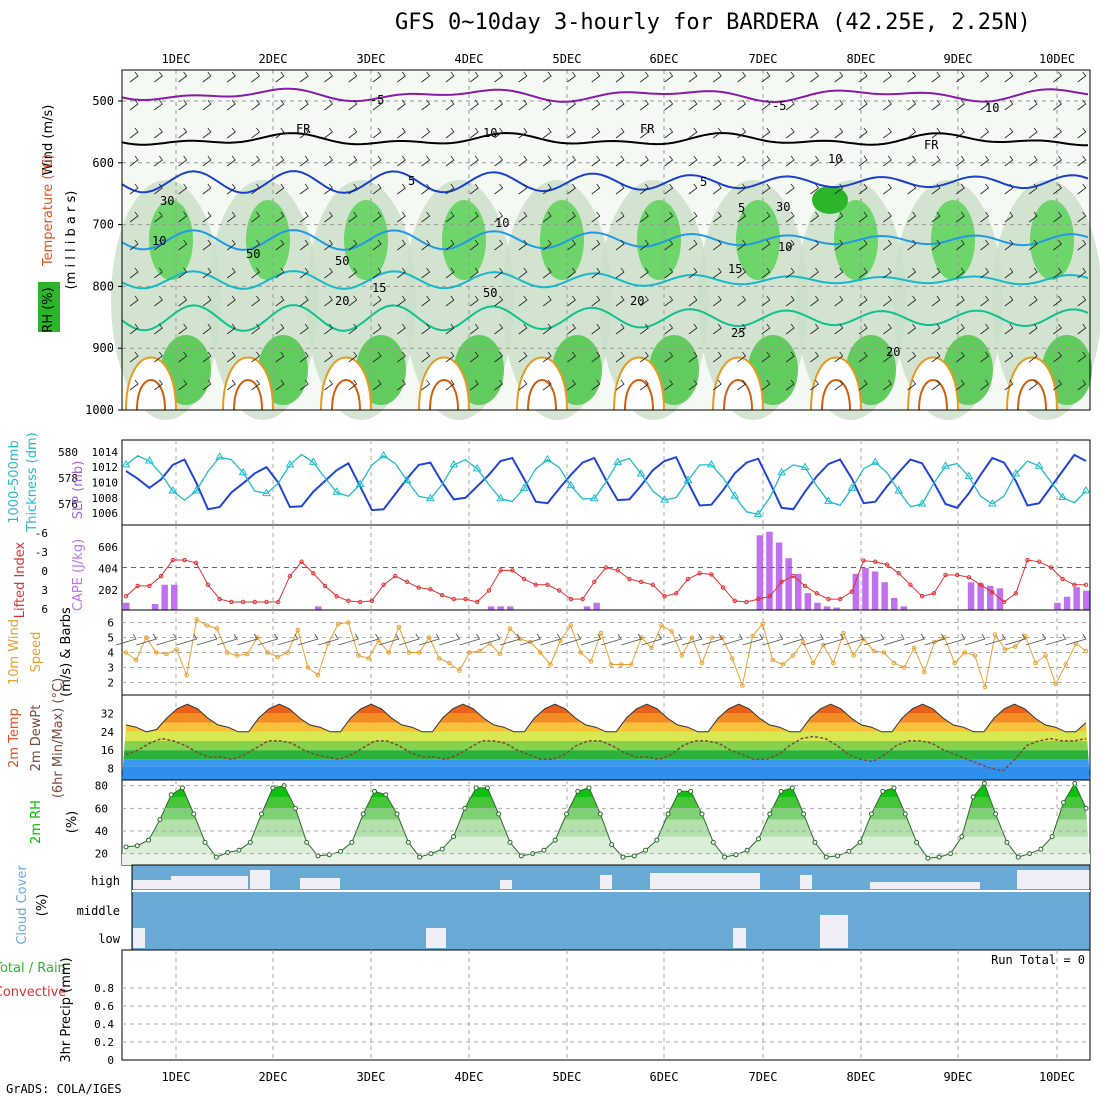  What do you see at coordinates (20, 579) in the screenshot?
I see `cape-ylabel-li: Lifted Index` at bounding box center [20, 579].